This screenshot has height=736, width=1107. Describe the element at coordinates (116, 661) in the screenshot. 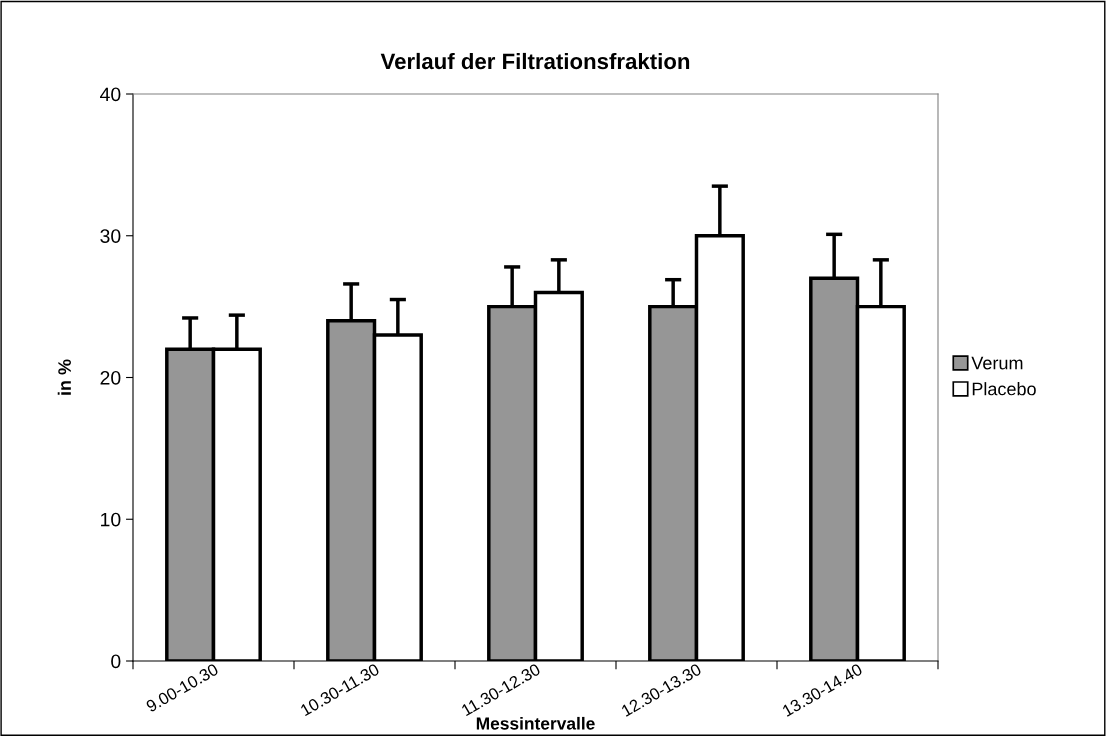

I see `y-tick-label: 0` at that location.